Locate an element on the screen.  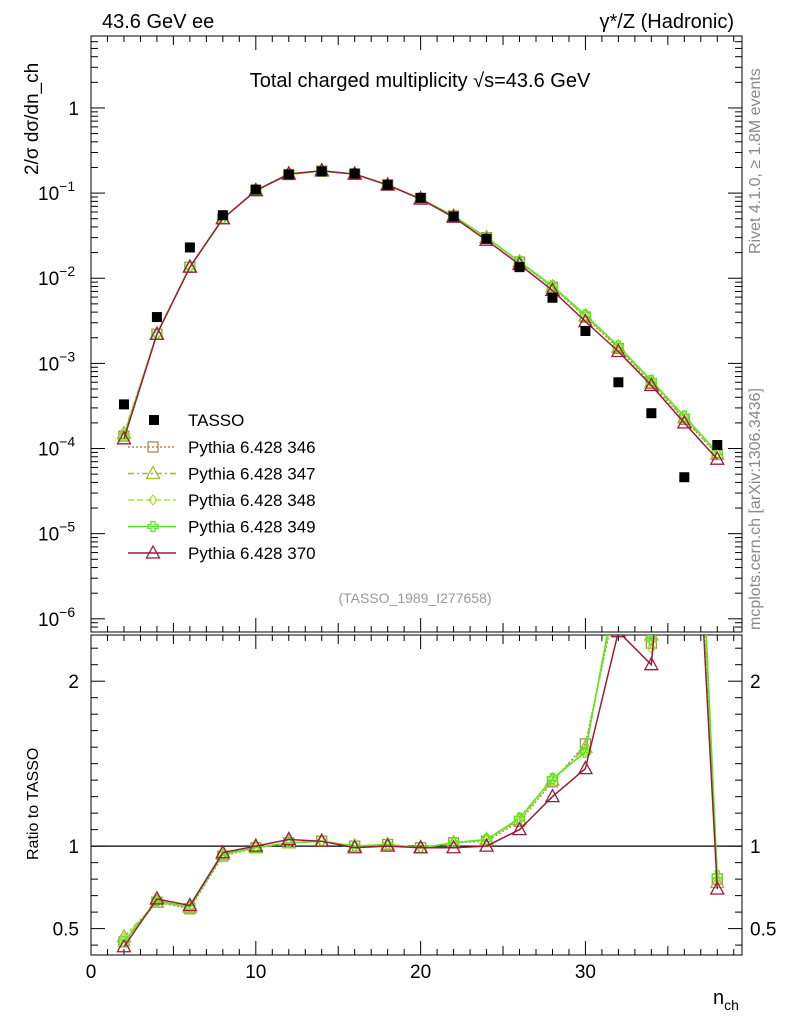
y-tick-exponent: −5 is located at coordinates (67, 527).